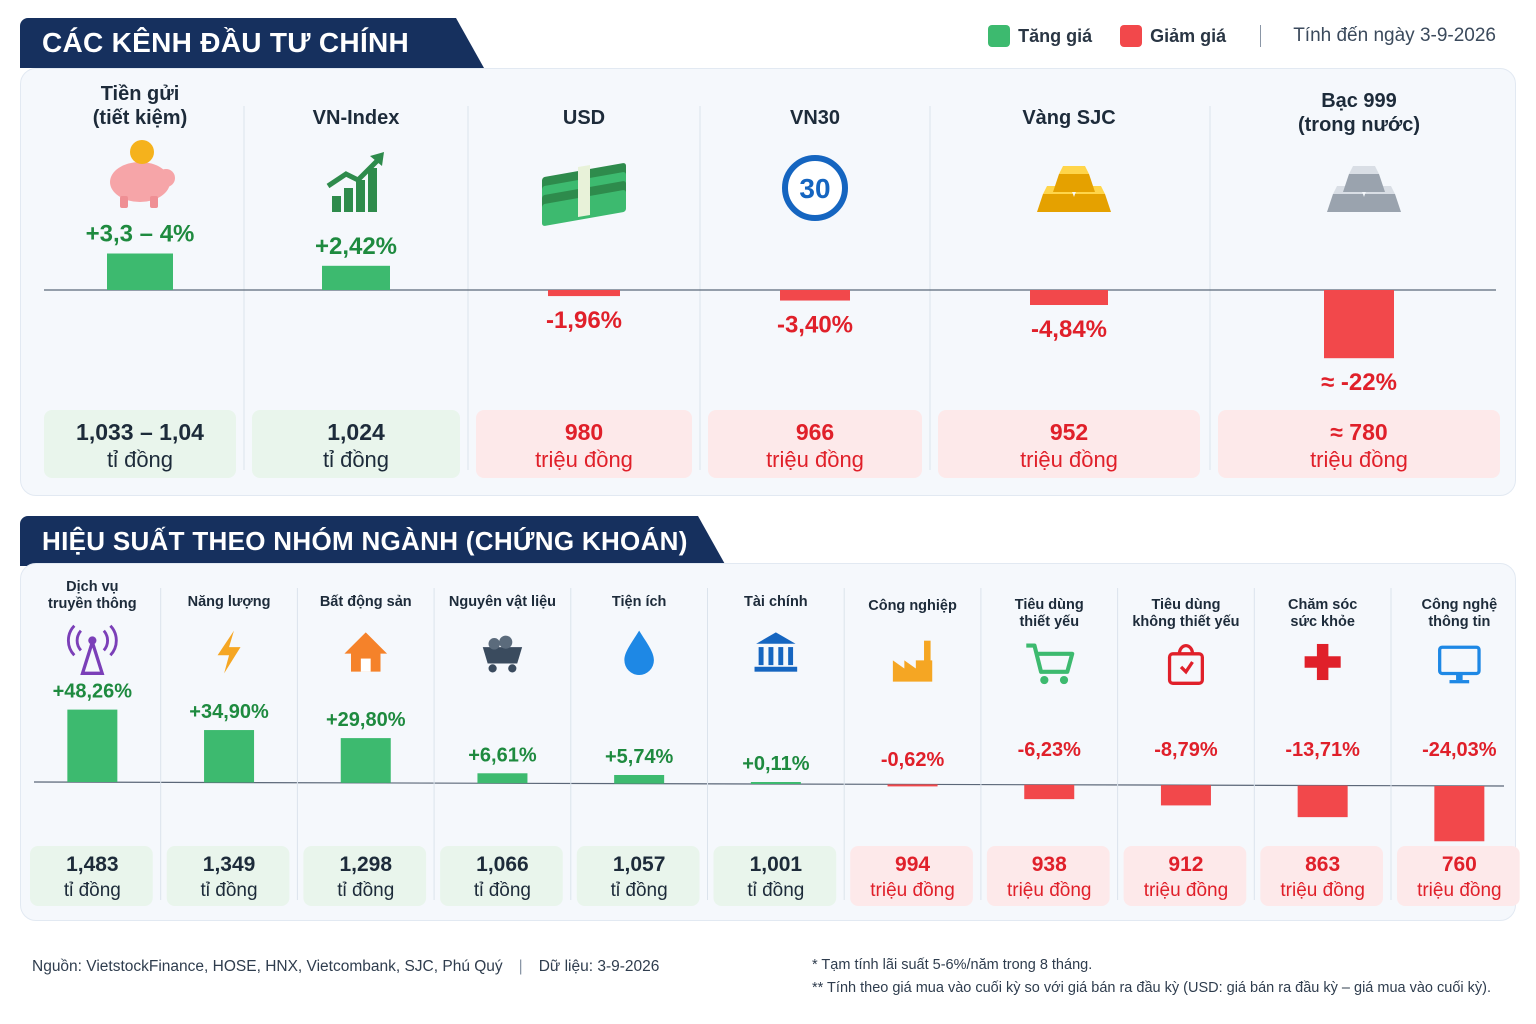 The image size is (1536, 1024). What do you see at coordinates (1188, 35) in the screenshot?
I see `legend-down-label: Giảm giá` at bounding box center [1188, 35].